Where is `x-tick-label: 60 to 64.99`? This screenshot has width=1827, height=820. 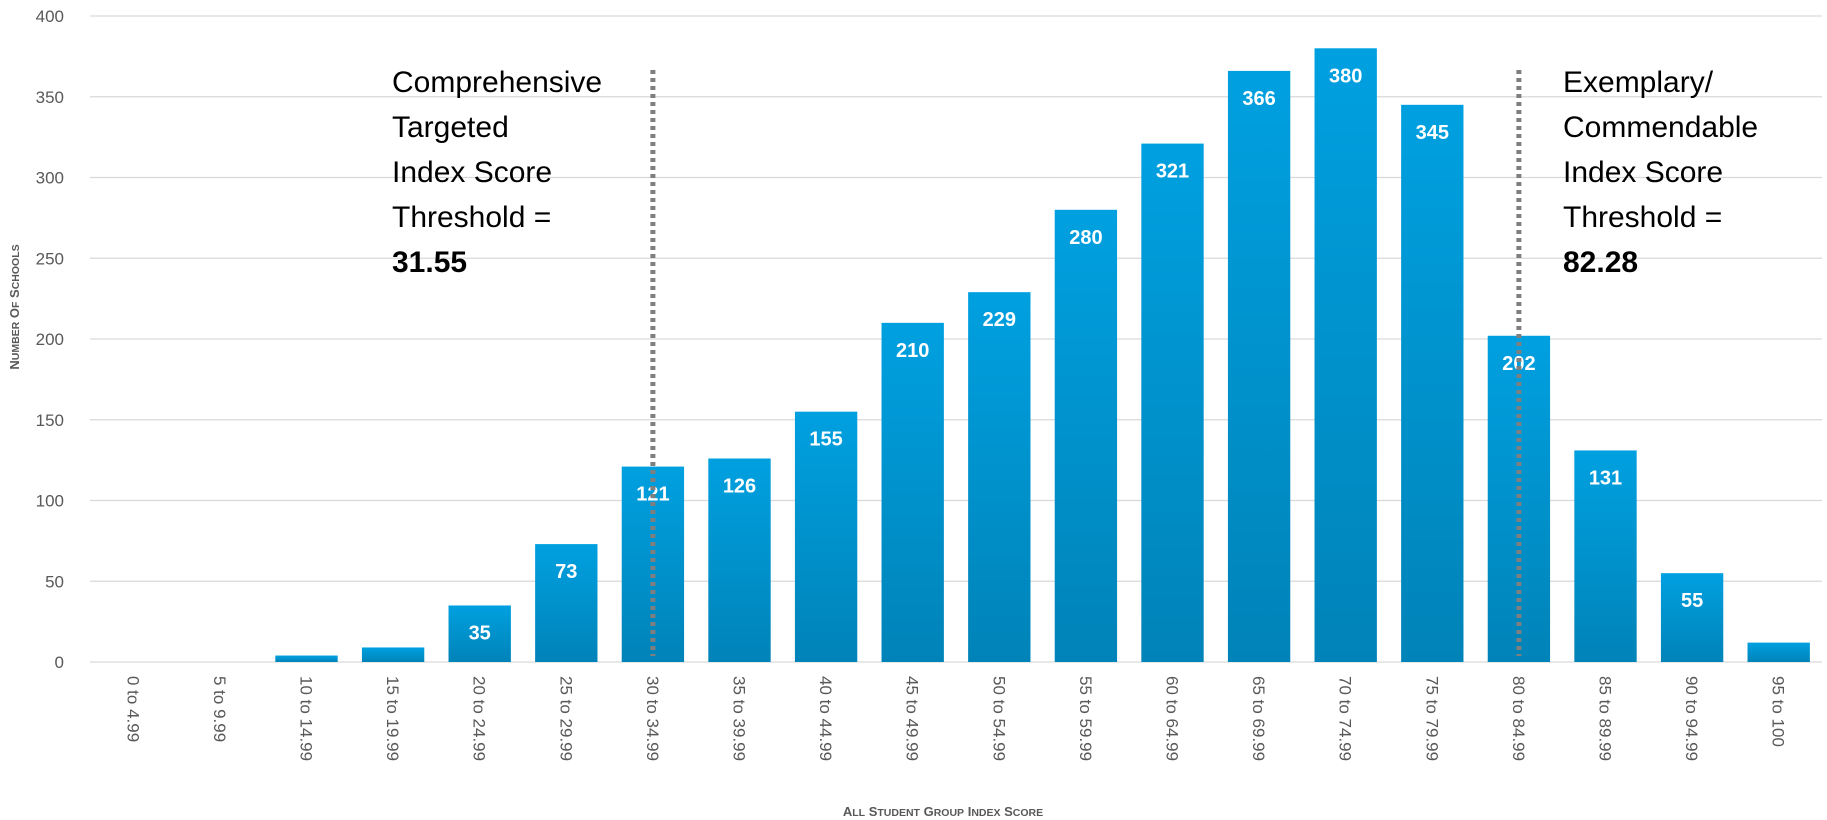 x-tick-label: 60 to 64.99 is located at coordinates (1172, 718).